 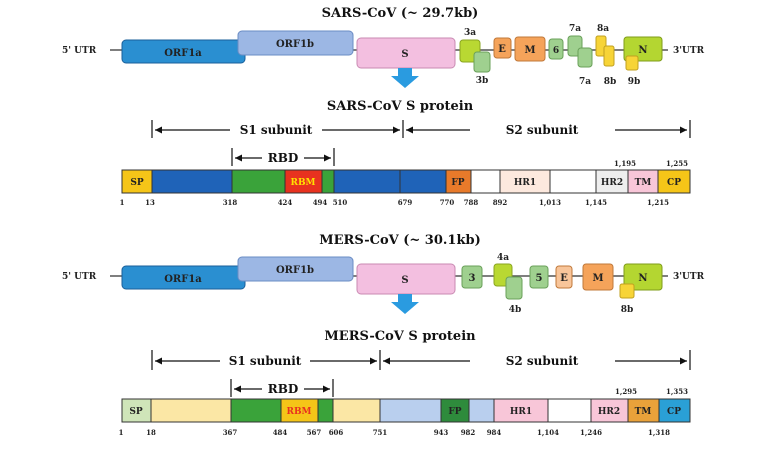 I want to click on mers-m-label: M, so click(x=597, y=278).